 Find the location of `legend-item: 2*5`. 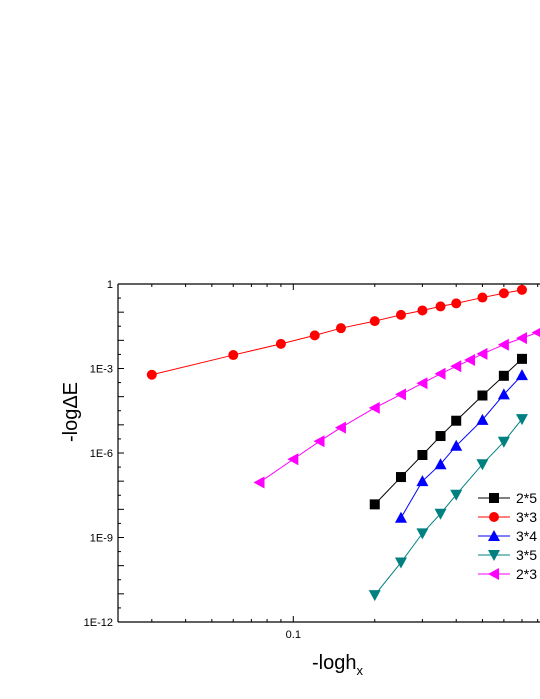

legend-item: 2*5 is located at coordinates (507, 498).